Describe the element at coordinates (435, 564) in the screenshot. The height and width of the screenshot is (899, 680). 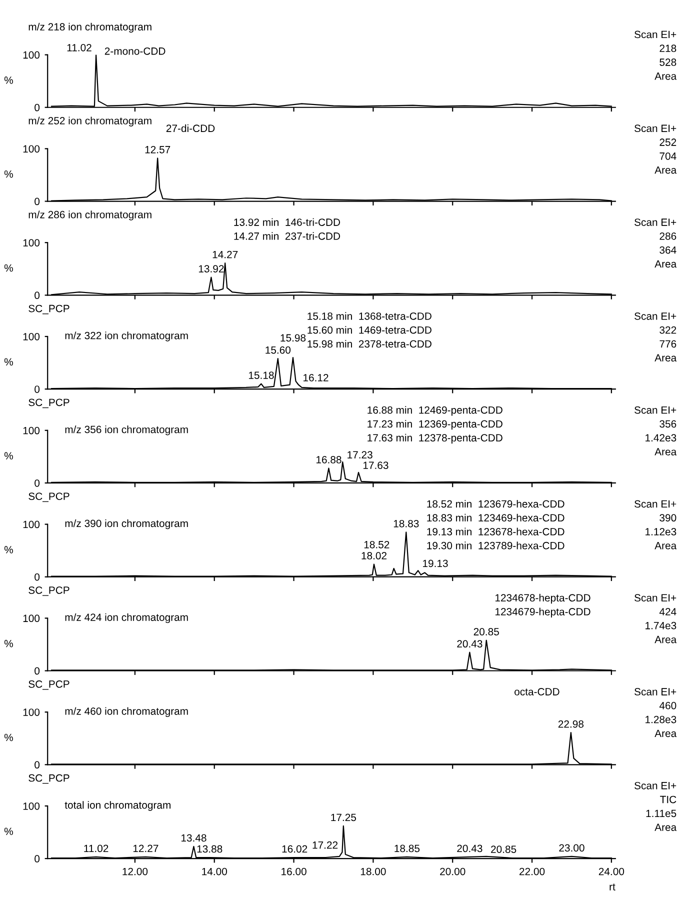
I see `annotation: 19.13` at that location.